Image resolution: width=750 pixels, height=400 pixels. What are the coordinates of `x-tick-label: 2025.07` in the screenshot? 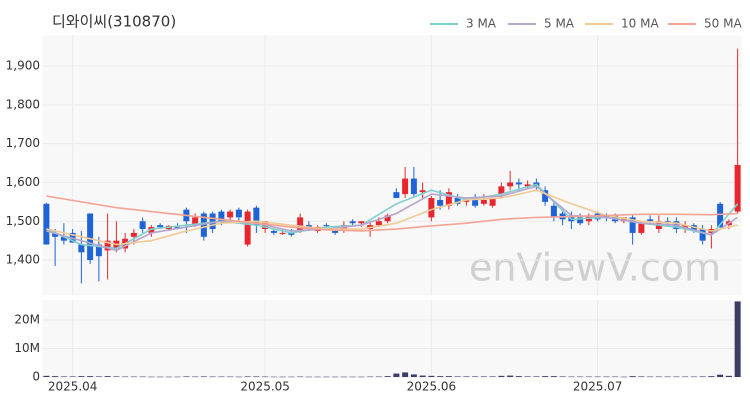 It's located at (598, 387).